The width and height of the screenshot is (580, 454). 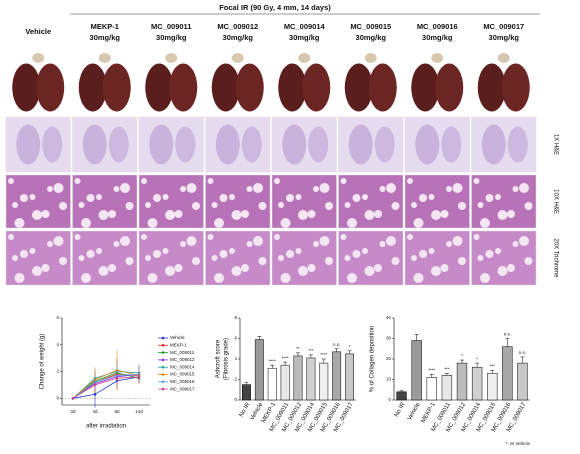 I want to click on x-tick-label: MEKP-1, so click(x=429, y=412).